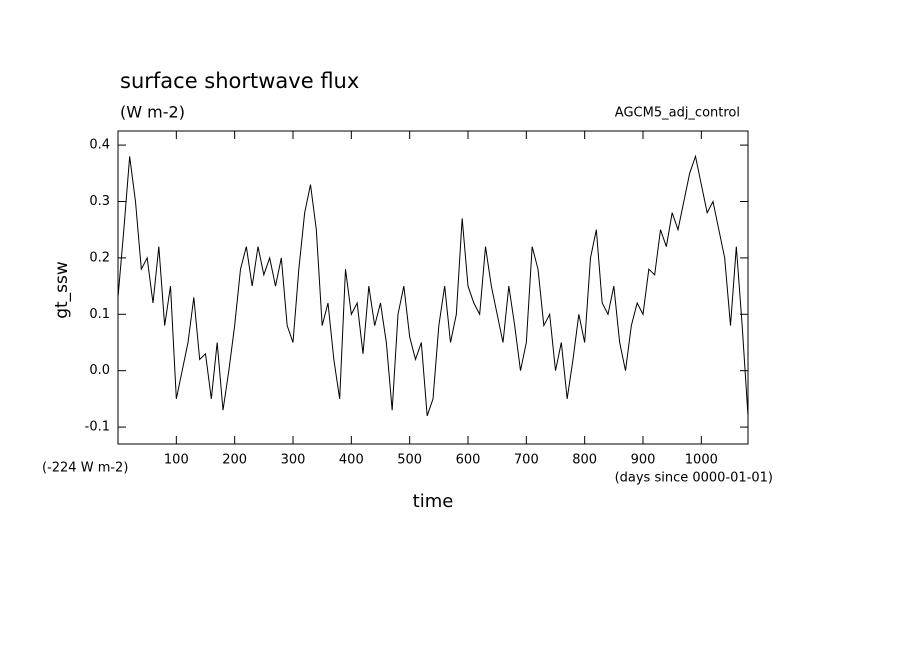 Image resolution: width=904 pixels, height=658 pixels. I want to click on x-tick-label: 300, so click(293, 460).